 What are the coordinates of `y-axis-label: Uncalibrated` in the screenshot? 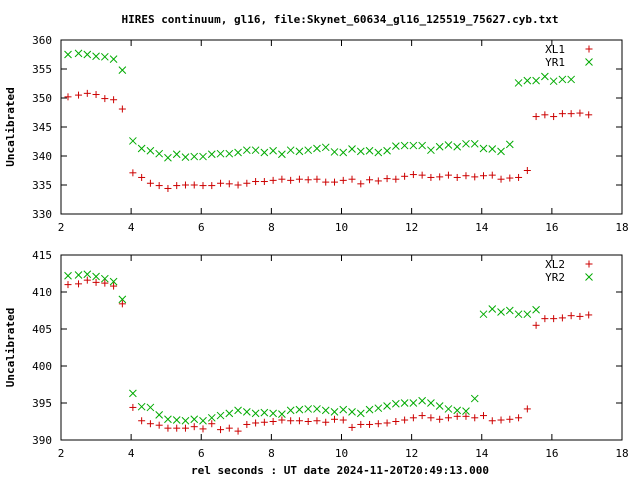 It's located at (10, 126).